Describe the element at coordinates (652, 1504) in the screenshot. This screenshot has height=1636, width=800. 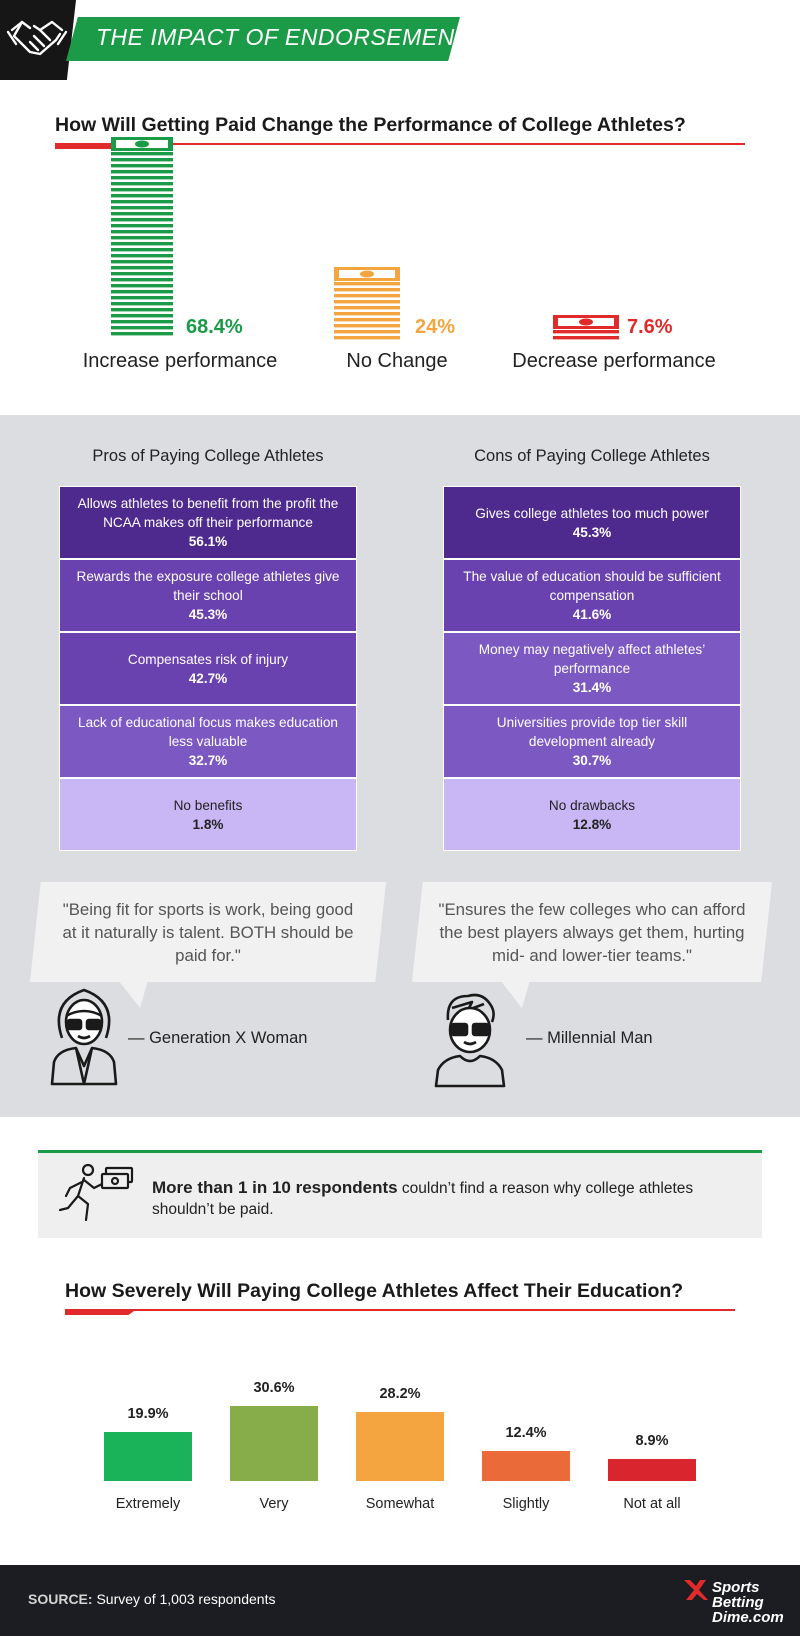
I see `education-category-5: Not at all` at that location.